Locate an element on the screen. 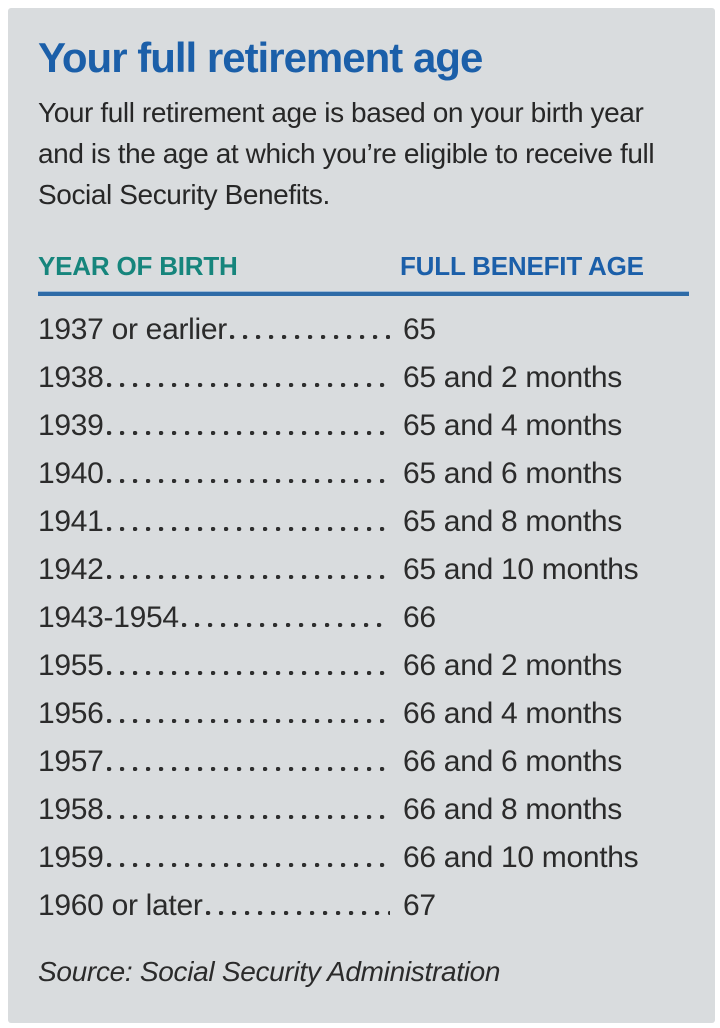 Image resolution: width=720 pixels, height=1028 pixels. year-of-birth-value: 1957 is located at coordinates (71, 761).